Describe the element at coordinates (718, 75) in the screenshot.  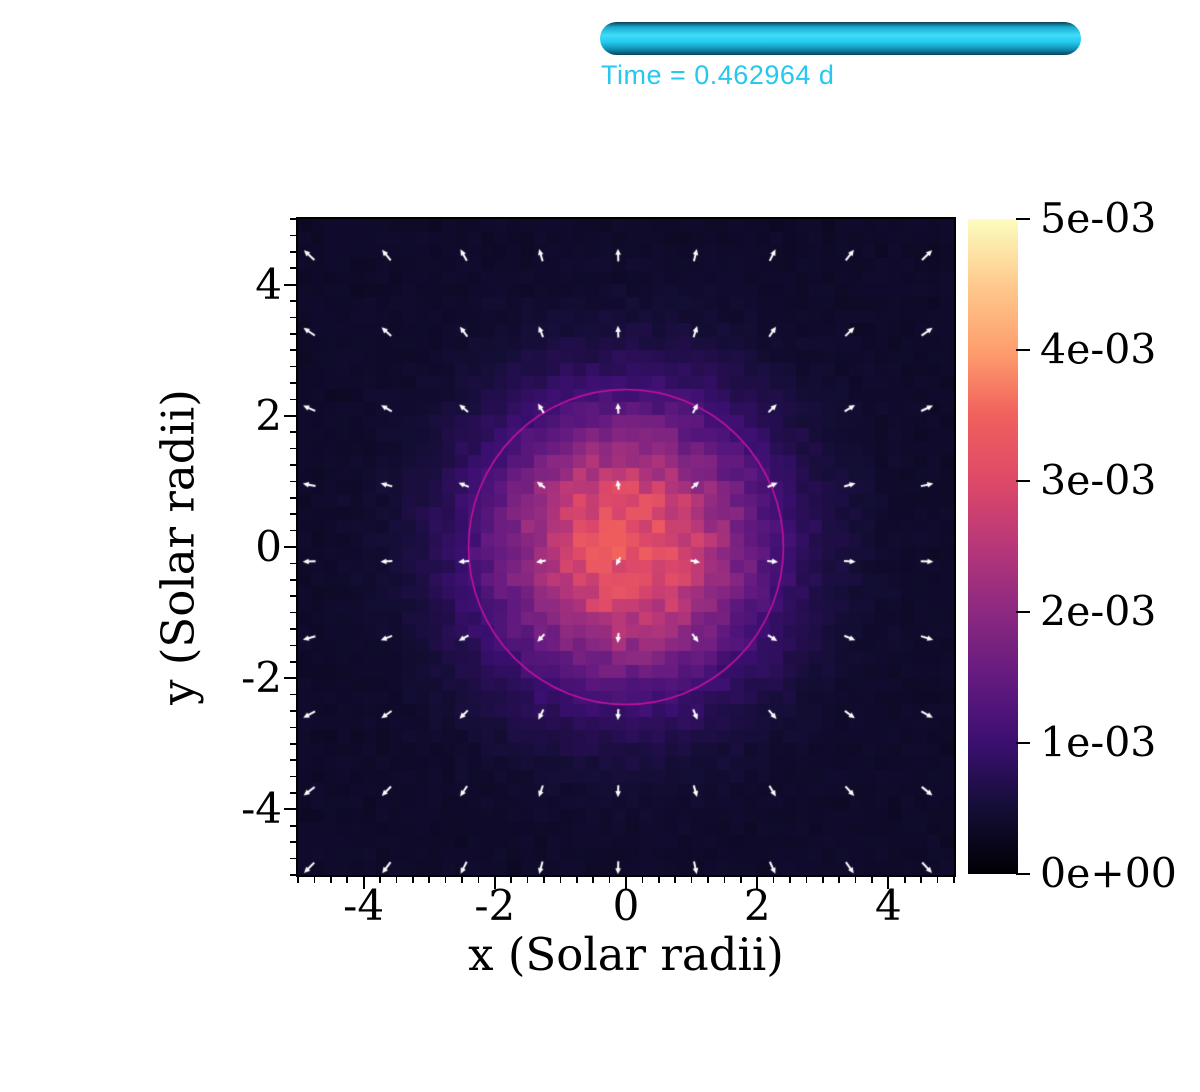
I see `time-slider-label: Time = 0.462964 d` at that location.